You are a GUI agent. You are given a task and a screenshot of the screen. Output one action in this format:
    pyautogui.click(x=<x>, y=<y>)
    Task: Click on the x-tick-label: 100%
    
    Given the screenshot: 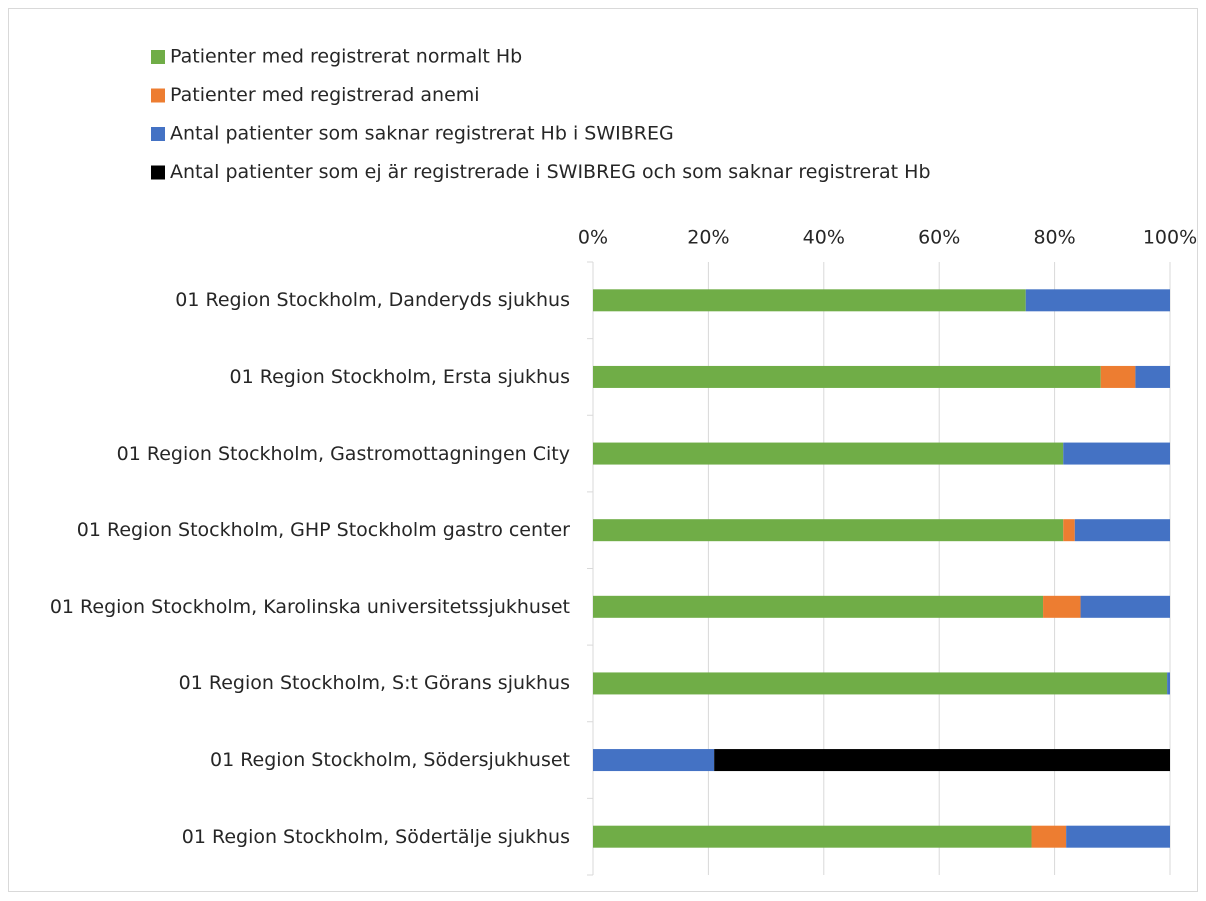 What is the action you would take?
    pyautogui.click(x=1170, y=238)
    